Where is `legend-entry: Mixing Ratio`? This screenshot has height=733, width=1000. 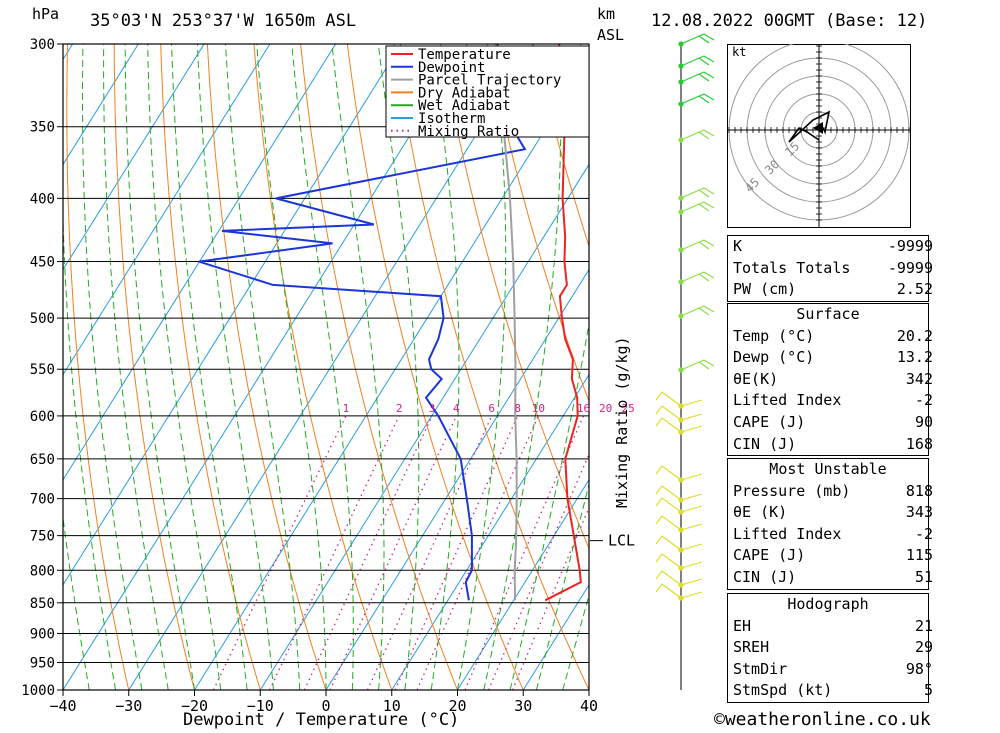
legend-entry: Mixing Ratio is located at coordinates (468, 132).